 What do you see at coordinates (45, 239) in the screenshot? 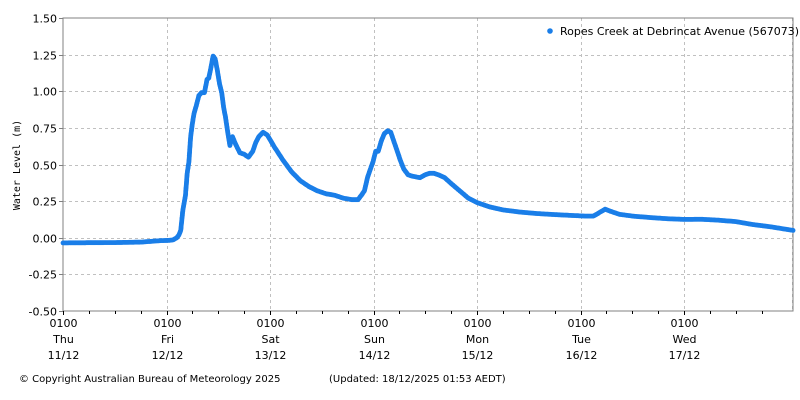
I see `y-tick-label: 0.00` at bounding box center [45, 239].